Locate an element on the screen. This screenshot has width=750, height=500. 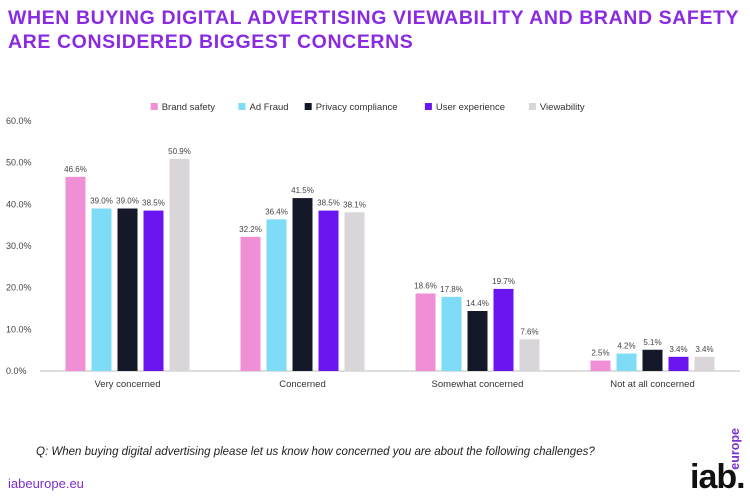
logo-sub-text: europe is located at coordinates (735, 449).